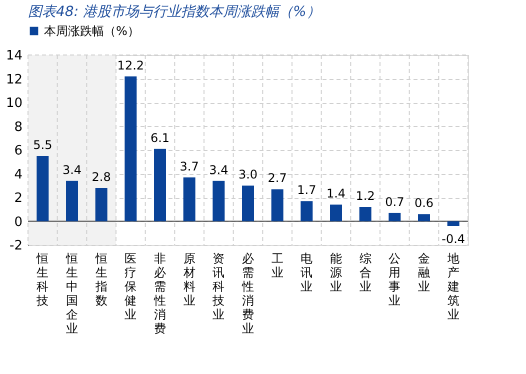 This screenshot has width=526, height=374. Describe the element at coordinates (218, 287) in the screenshot. I see `x-tick-label: 资讯科技业` at that location.